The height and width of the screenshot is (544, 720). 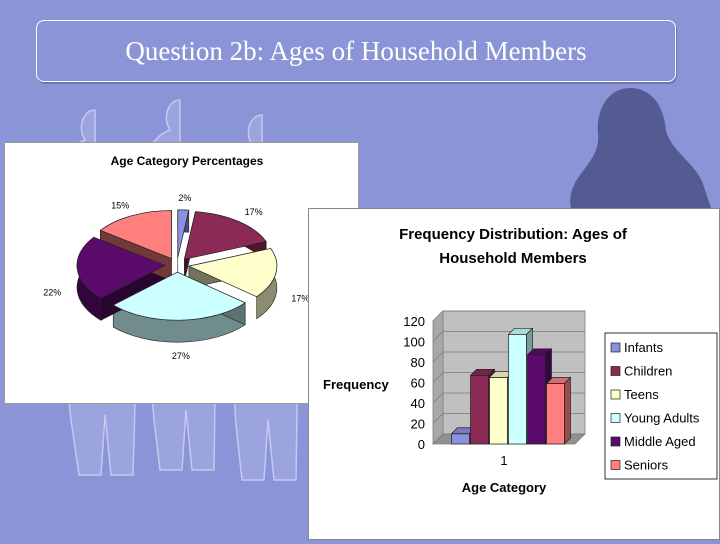 I want to click on bar-chart-title-line-1: Frequency Distribution: Ages of, so click(x=513, y=234).